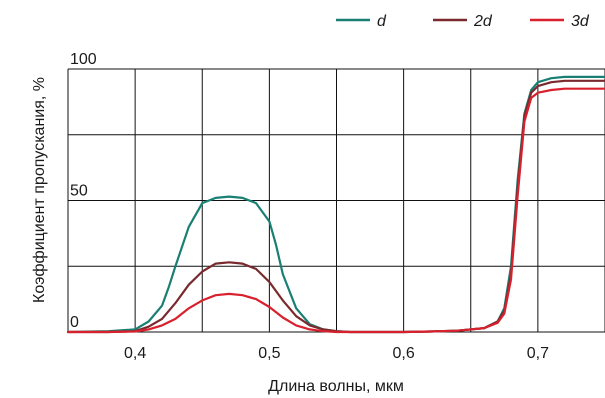  Describe the element at coordinates (79, 191) in the screenshot. I see `y-tick-label: 50` at that location.